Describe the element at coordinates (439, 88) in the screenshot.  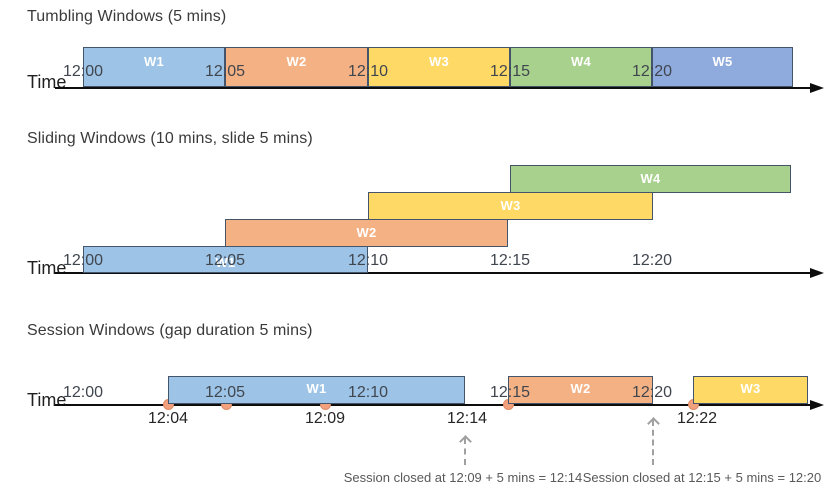
I see `timeline-axis-tumbling` at that location.